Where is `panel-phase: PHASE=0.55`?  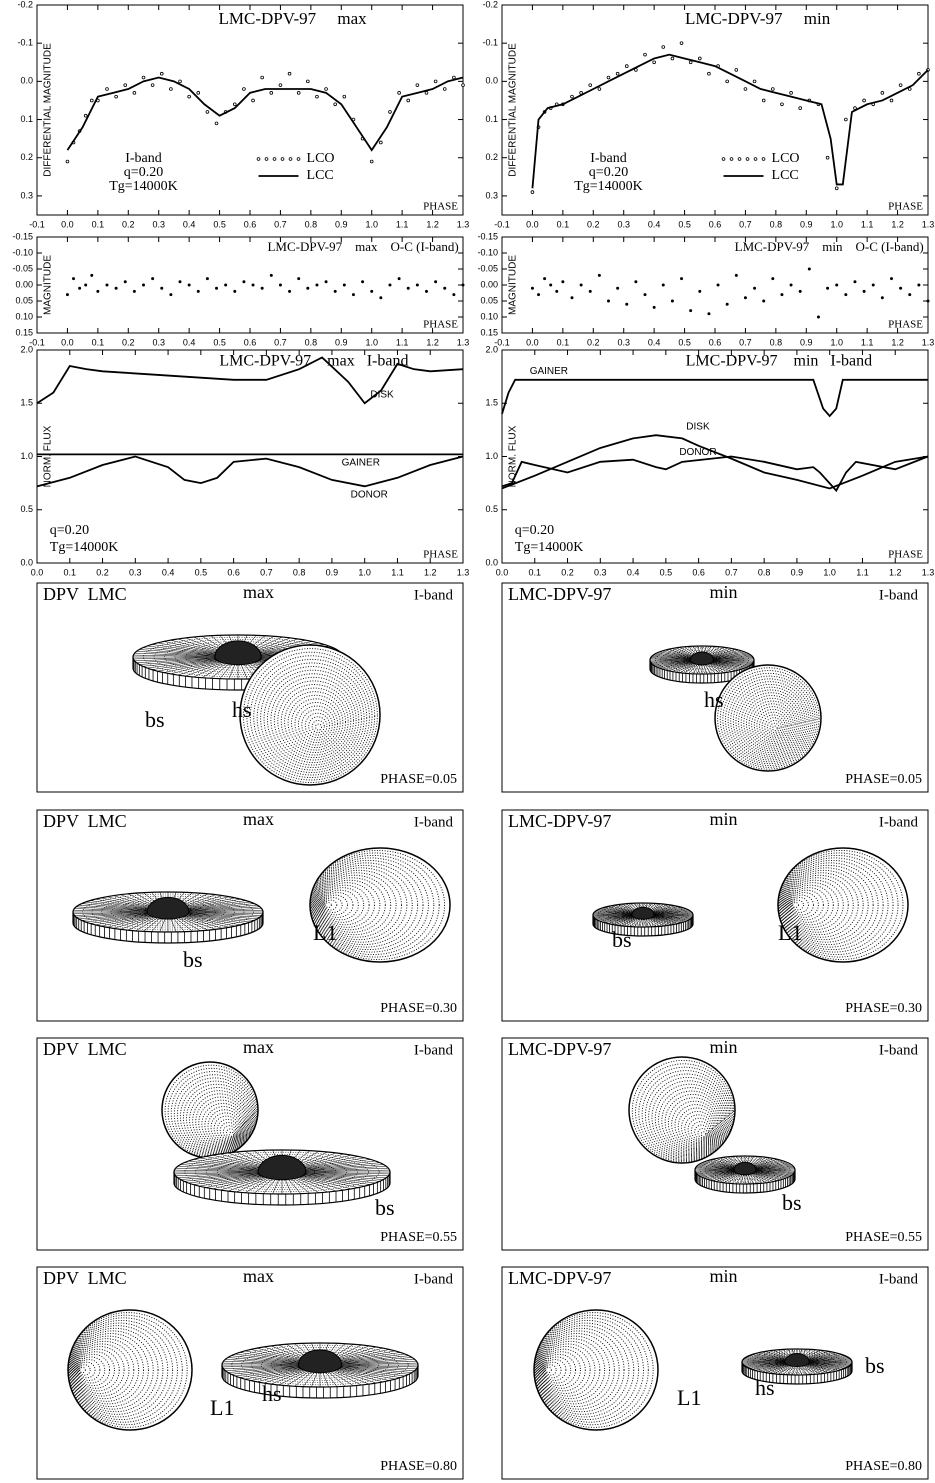 panel-phase: PHASE=0.55 is located at coordinates (883, 1237).